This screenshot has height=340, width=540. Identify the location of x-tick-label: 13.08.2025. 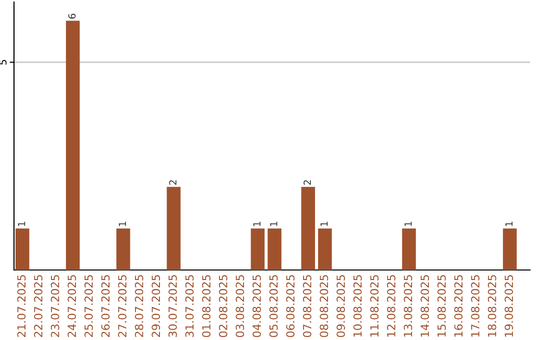
(408, 306).